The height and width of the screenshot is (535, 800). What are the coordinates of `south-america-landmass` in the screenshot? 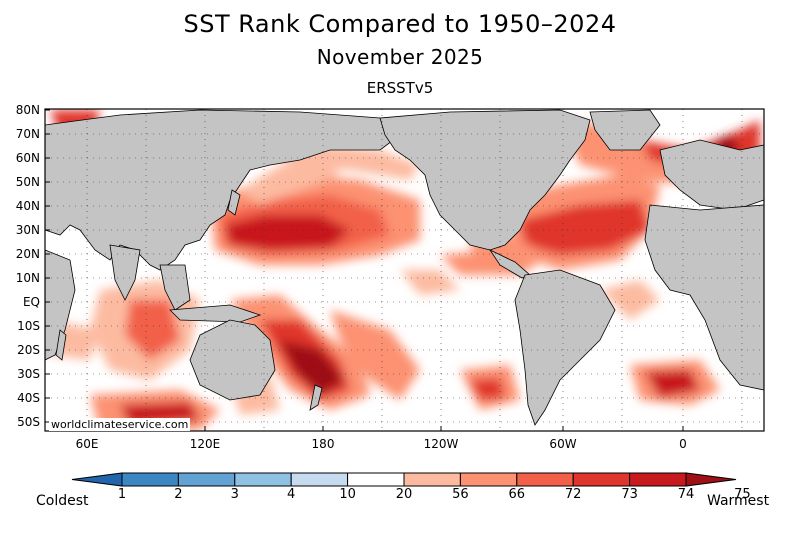 It's located at (565, 347).